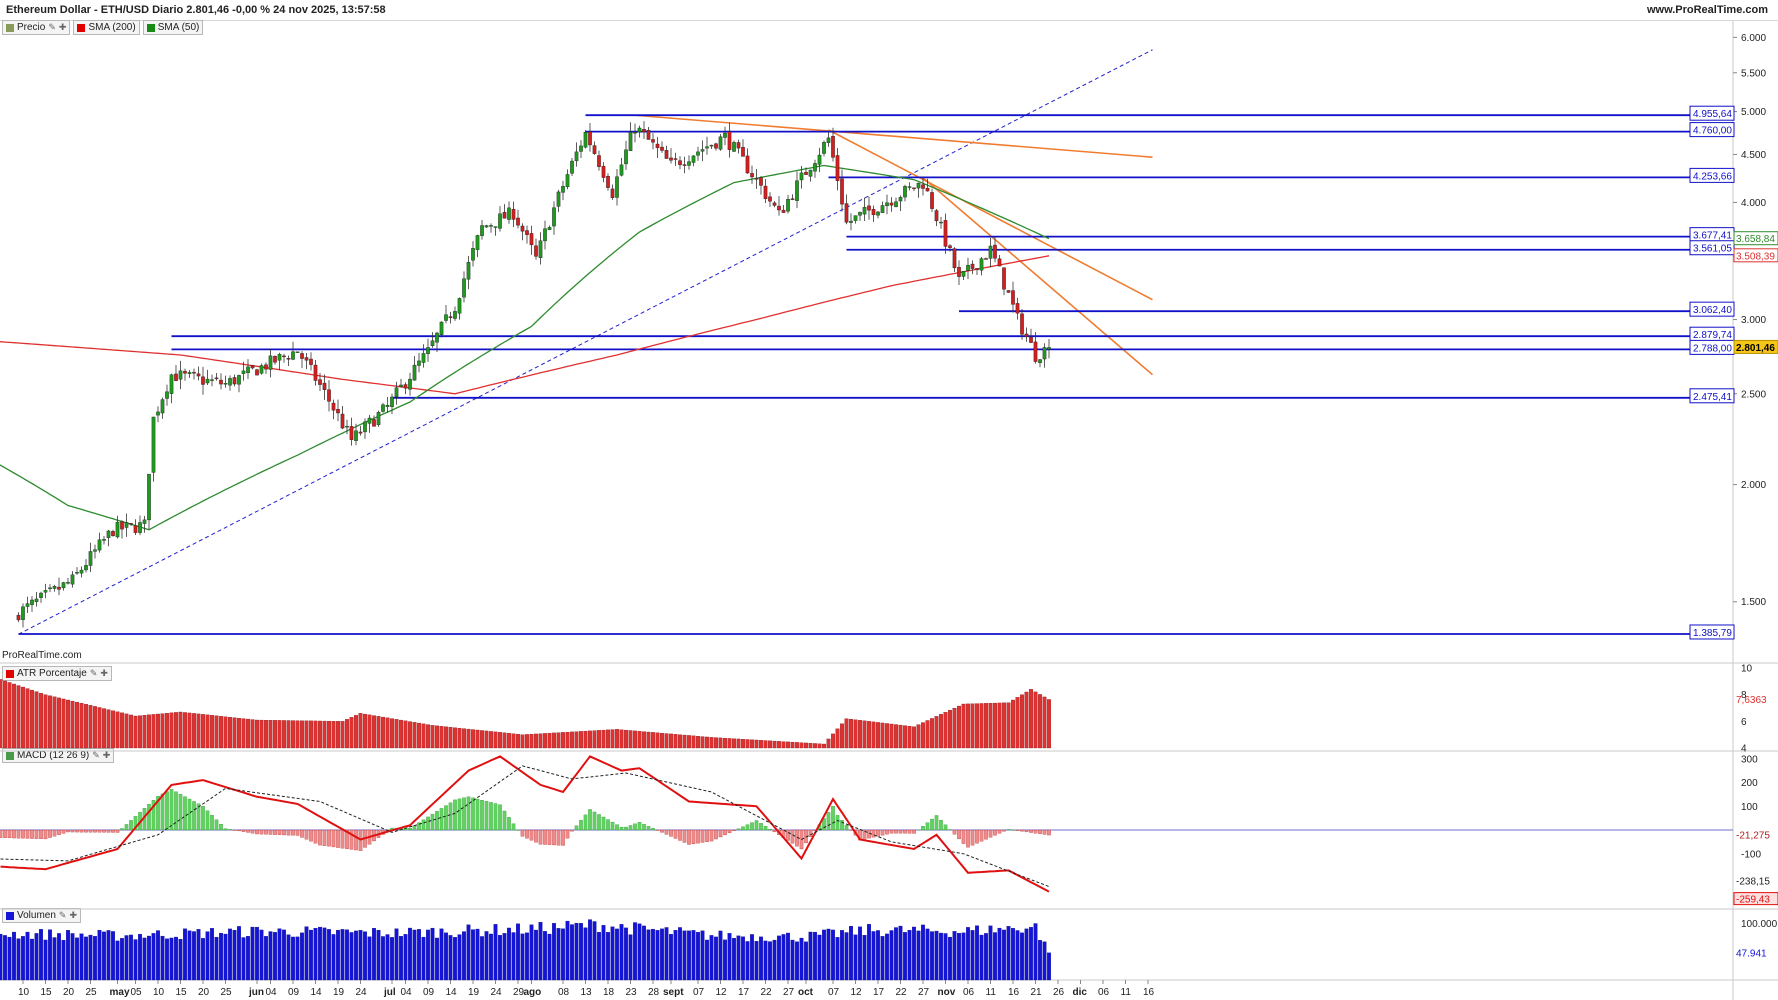 The height and width of the screenshot is (1000, 1778). I want to click on legend-macd: MACD (12 26 9) ✎ ✚, so click(58, 755).